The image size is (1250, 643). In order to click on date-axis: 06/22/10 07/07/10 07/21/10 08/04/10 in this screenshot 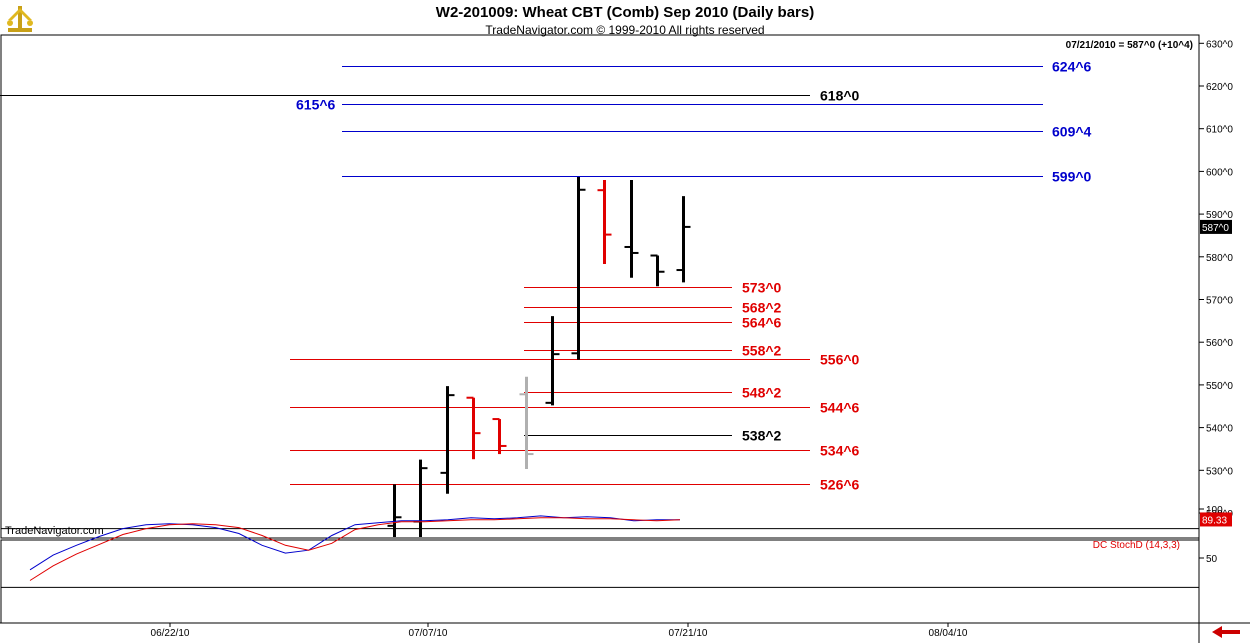, I will do `click(559, 631)`.